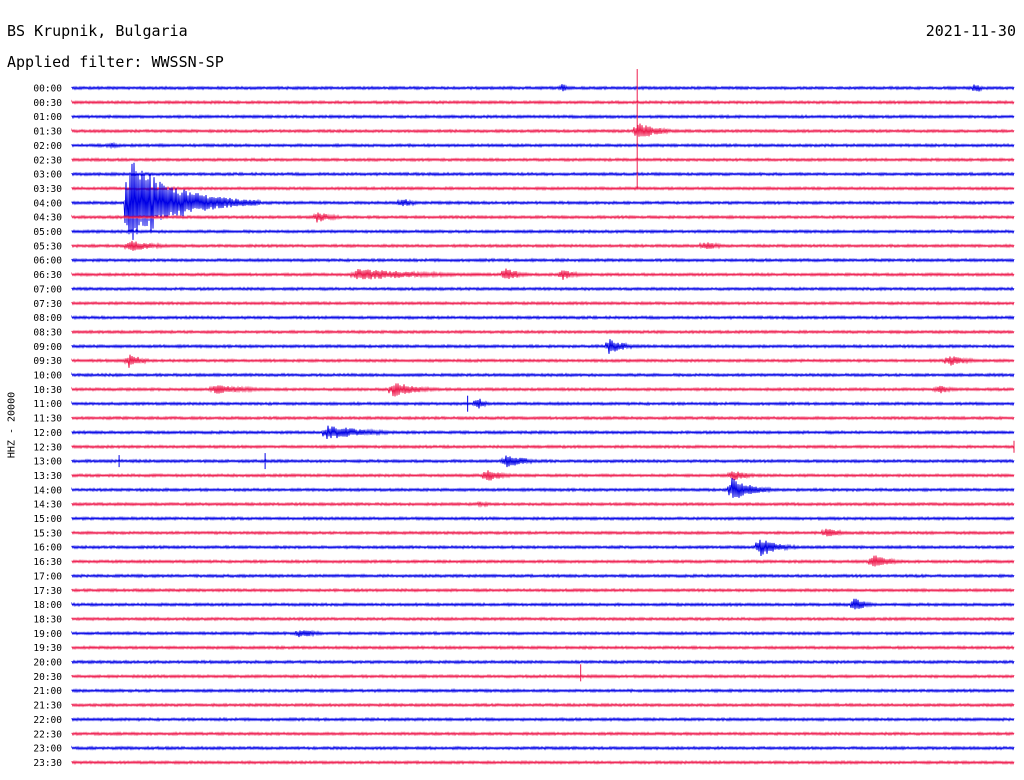 The image size is (1024, 780). What do you see at coordinates (47, 720) in the screenshot?
I see `row-time-label: 22:00` at bounding box center [47, 720].